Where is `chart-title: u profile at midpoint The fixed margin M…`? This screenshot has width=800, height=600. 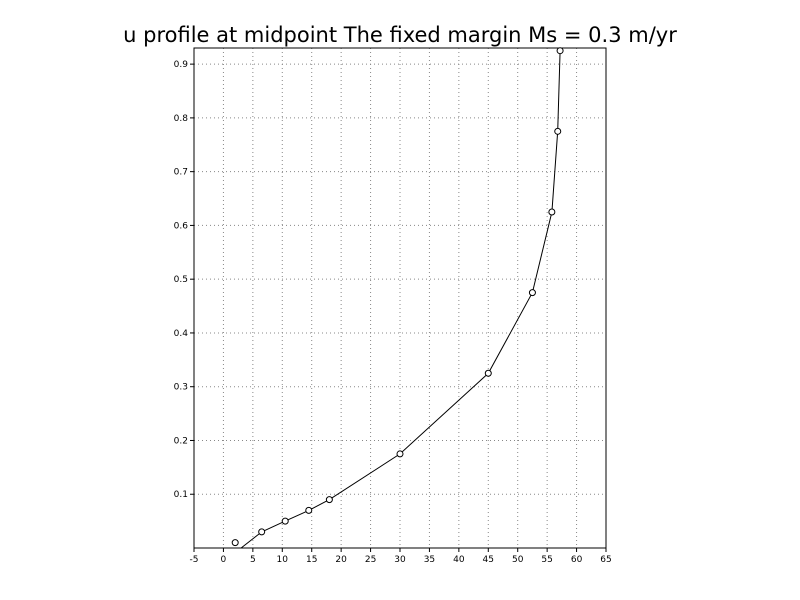 chart-title: u profile at midpoint The fixed margin M… is located at coordinates (400, 35).